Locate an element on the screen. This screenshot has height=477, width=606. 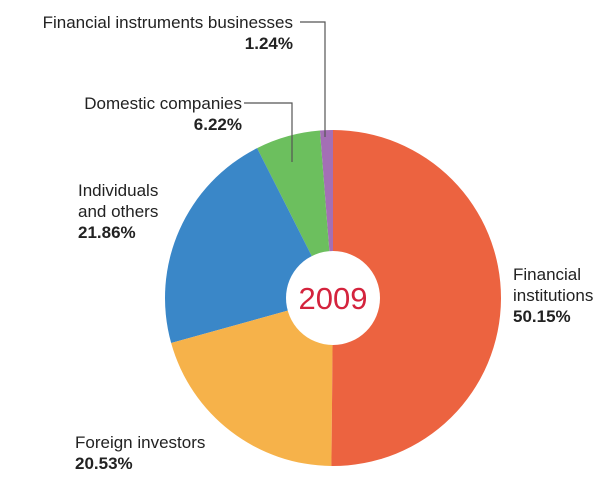
slice-label: Domestic companies 6.22% is located at coordinates (131, 114).